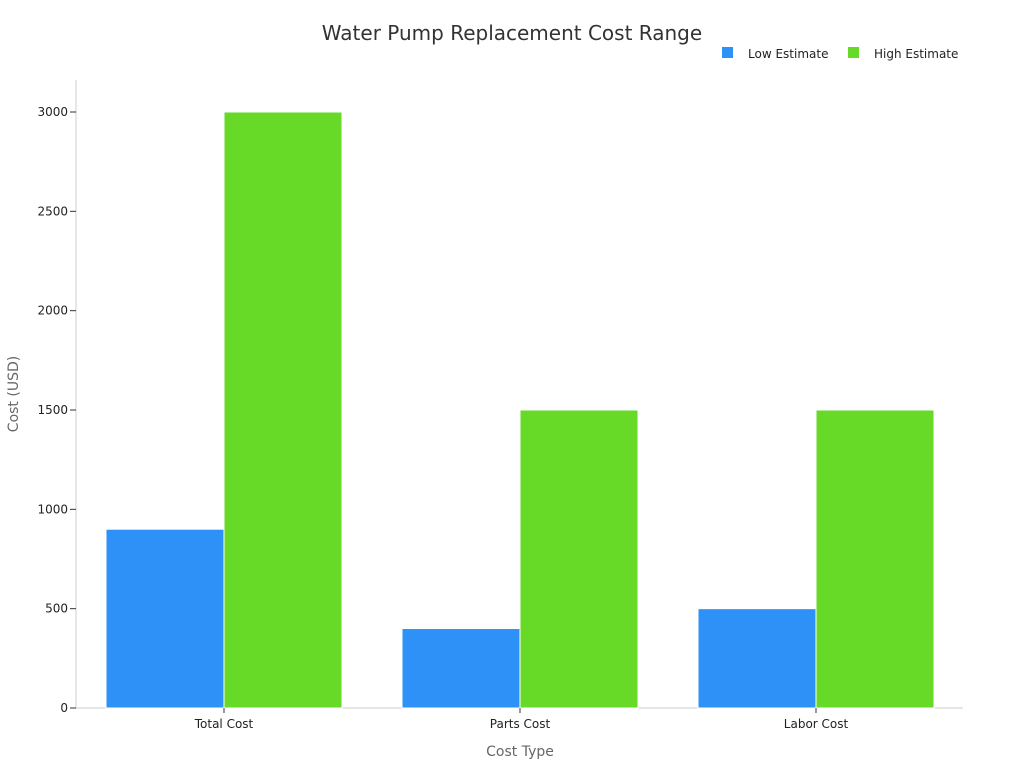 The height and width of the screenshot is (768, 1024). What do you see at coordinates (283, 410) in the screenshot?
I see `bar-high-estimate-total-cost` at bounding box center [283, 410].